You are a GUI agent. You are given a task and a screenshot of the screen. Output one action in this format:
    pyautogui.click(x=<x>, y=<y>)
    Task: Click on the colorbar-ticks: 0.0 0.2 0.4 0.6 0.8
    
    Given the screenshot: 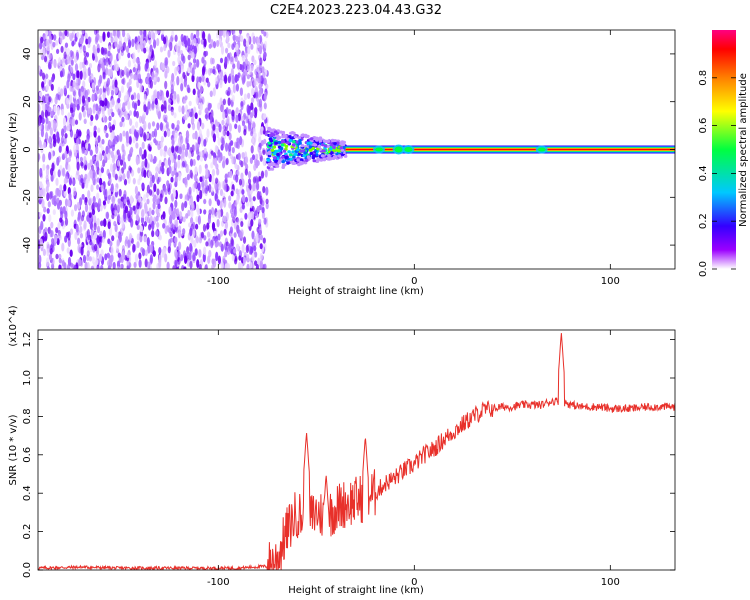 What is the action you would take?
    pyautogui.click(x=717, y=173)
    